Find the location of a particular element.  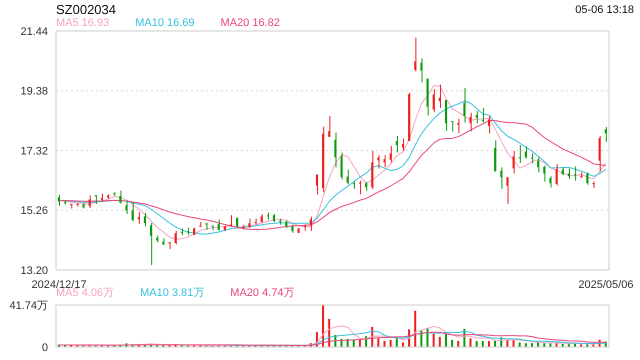

y-tick-label: 41.74万 is located at coordinates (28, 306).